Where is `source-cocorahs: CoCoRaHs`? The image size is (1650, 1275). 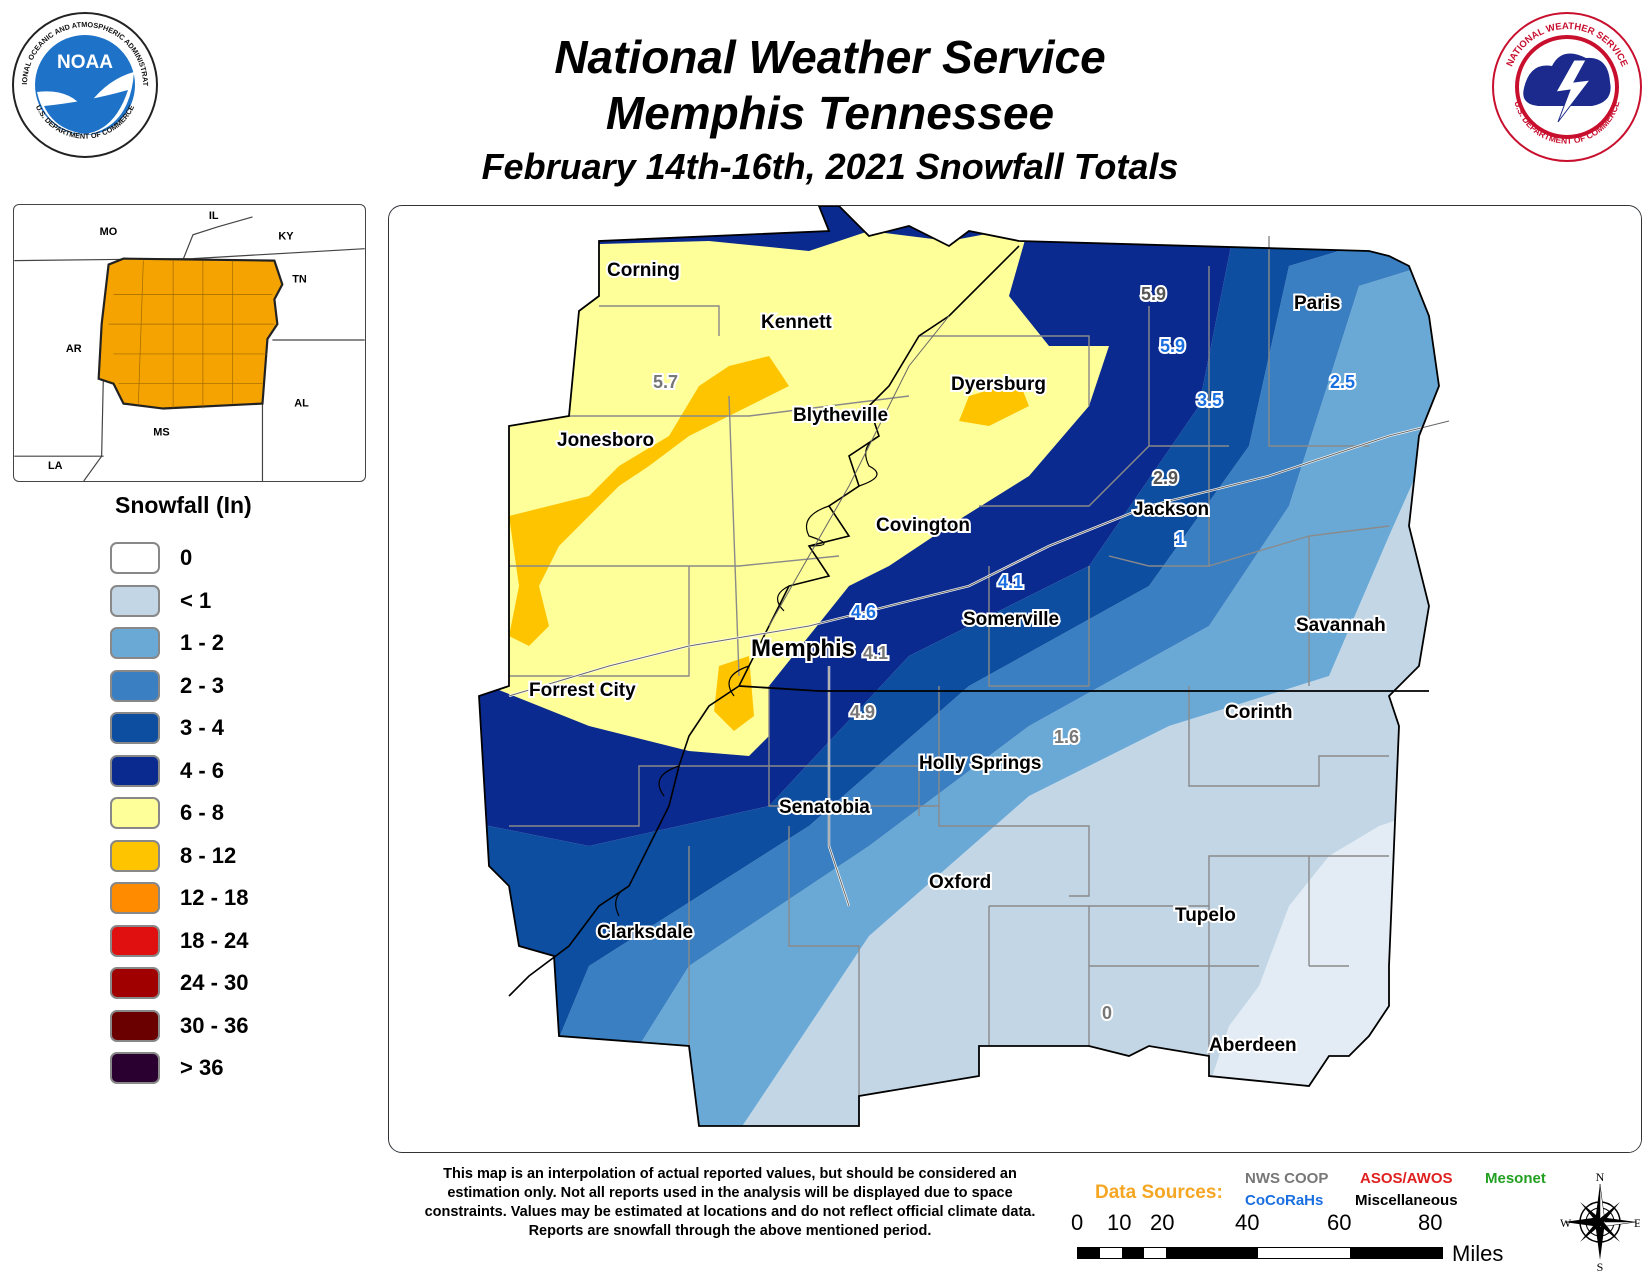 source-cocorahs: CoCoRaHs is located at coordinates (1284, 1200).